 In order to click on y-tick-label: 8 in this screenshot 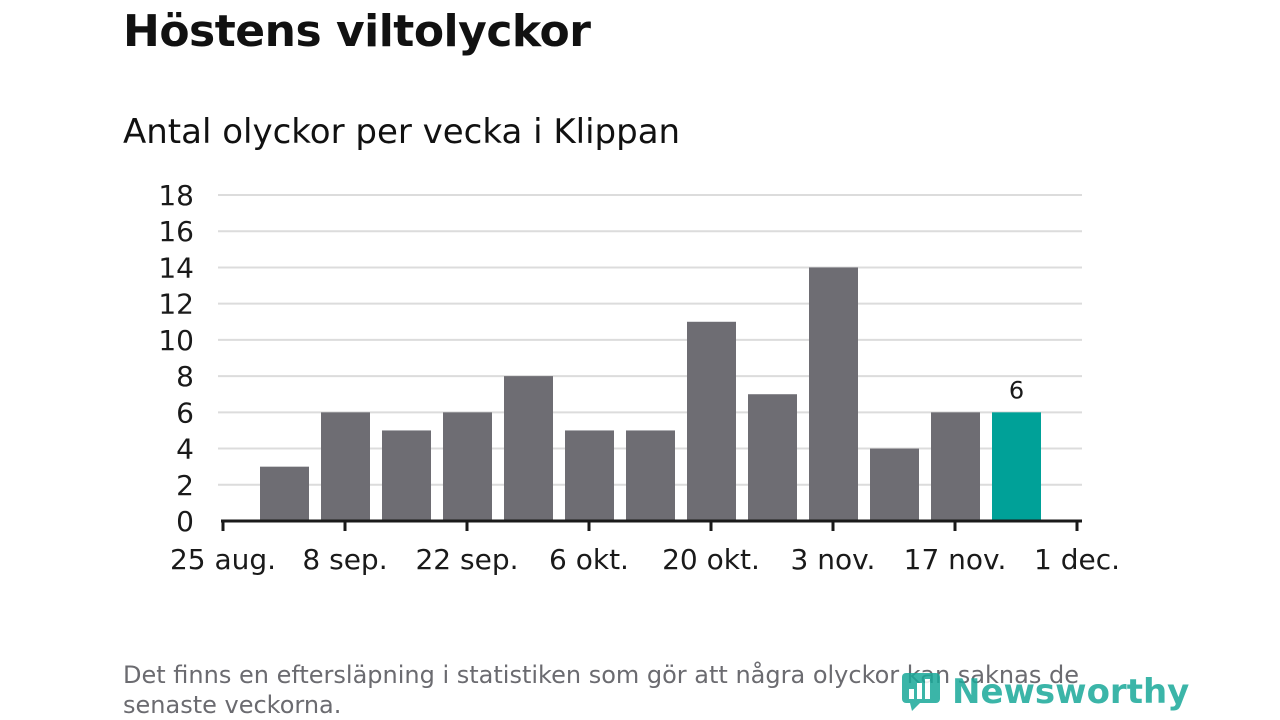, I will do `click(185, 376)`.